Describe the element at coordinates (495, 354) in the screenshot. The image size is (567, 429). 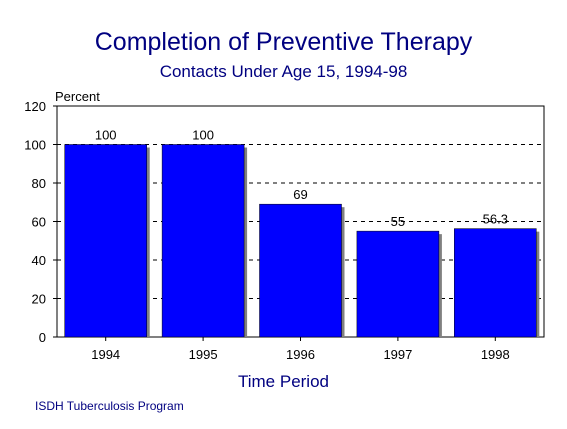
I see `x-tick-label: 1998` at that location.